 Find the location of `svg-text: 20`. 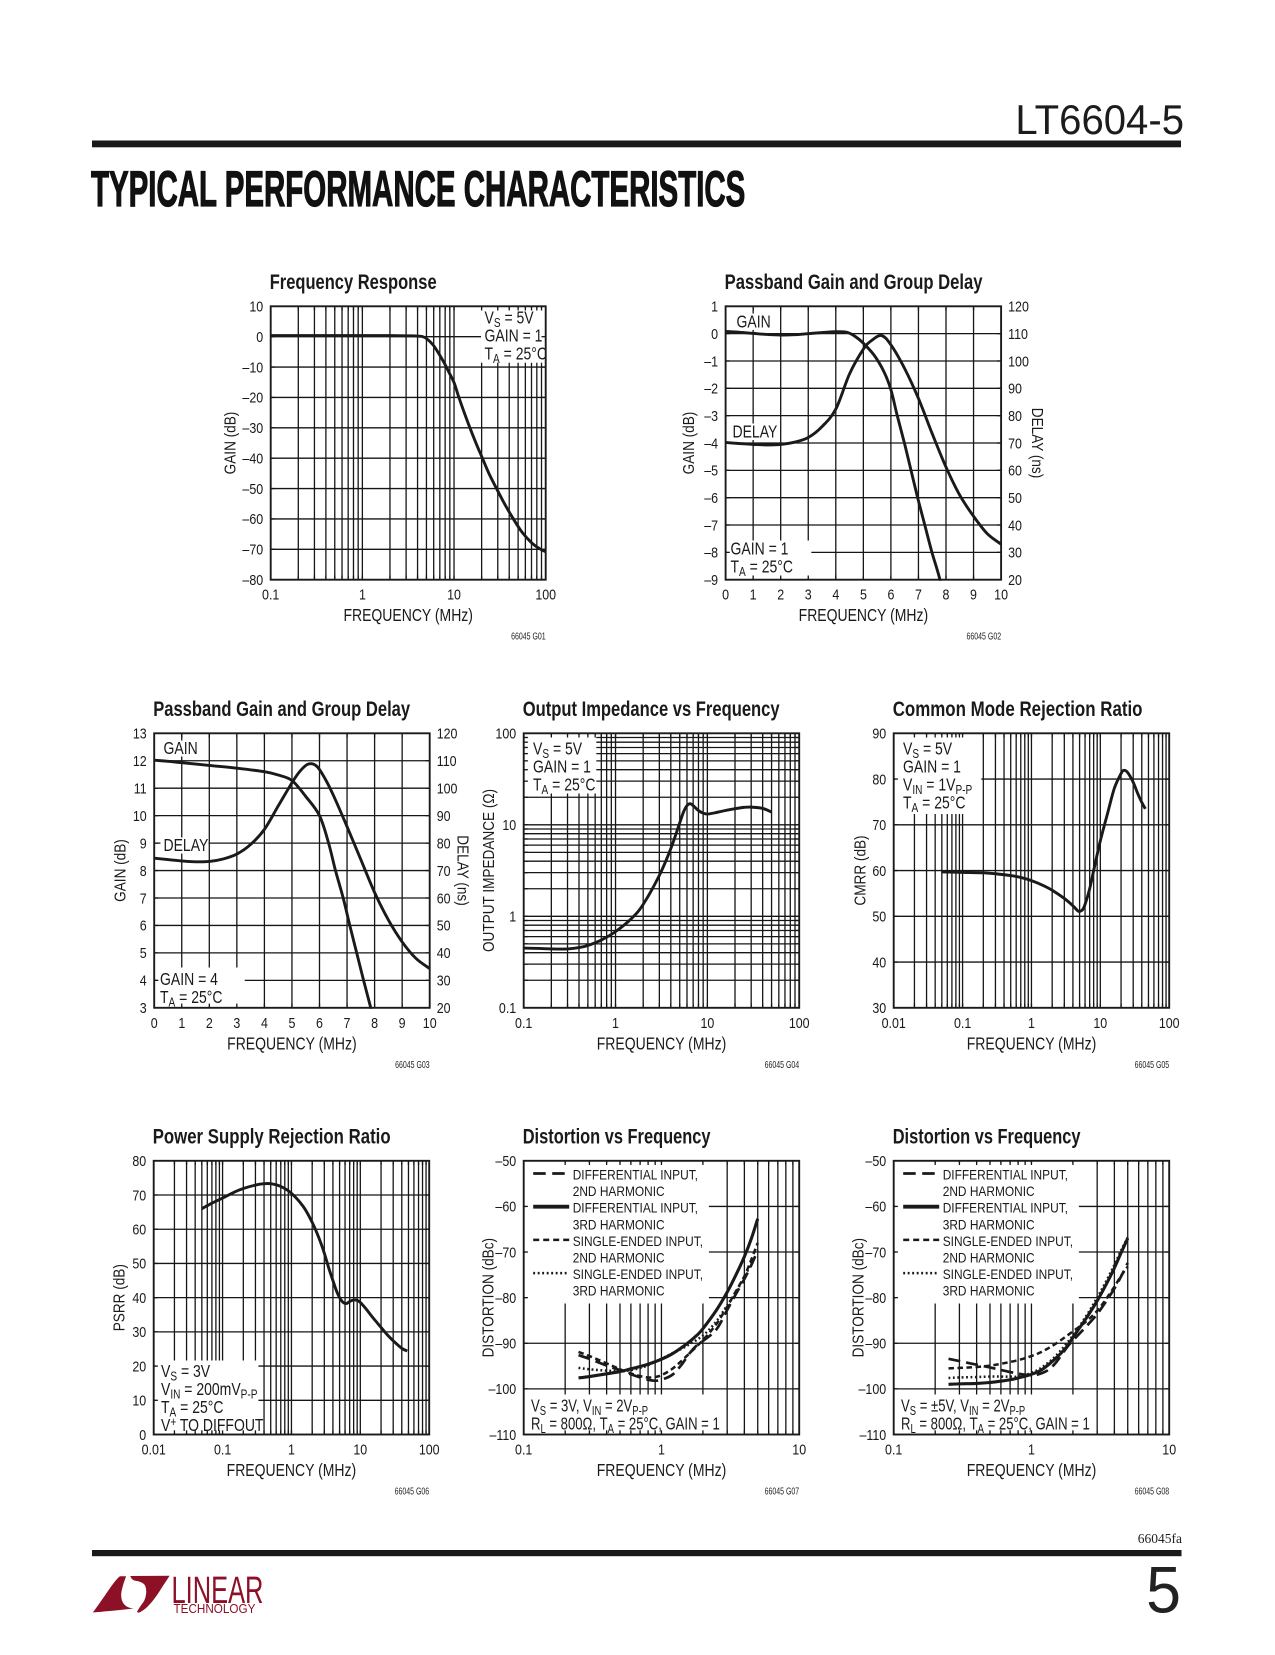

svg-text: 20 is located at coordinates (444, 1007).